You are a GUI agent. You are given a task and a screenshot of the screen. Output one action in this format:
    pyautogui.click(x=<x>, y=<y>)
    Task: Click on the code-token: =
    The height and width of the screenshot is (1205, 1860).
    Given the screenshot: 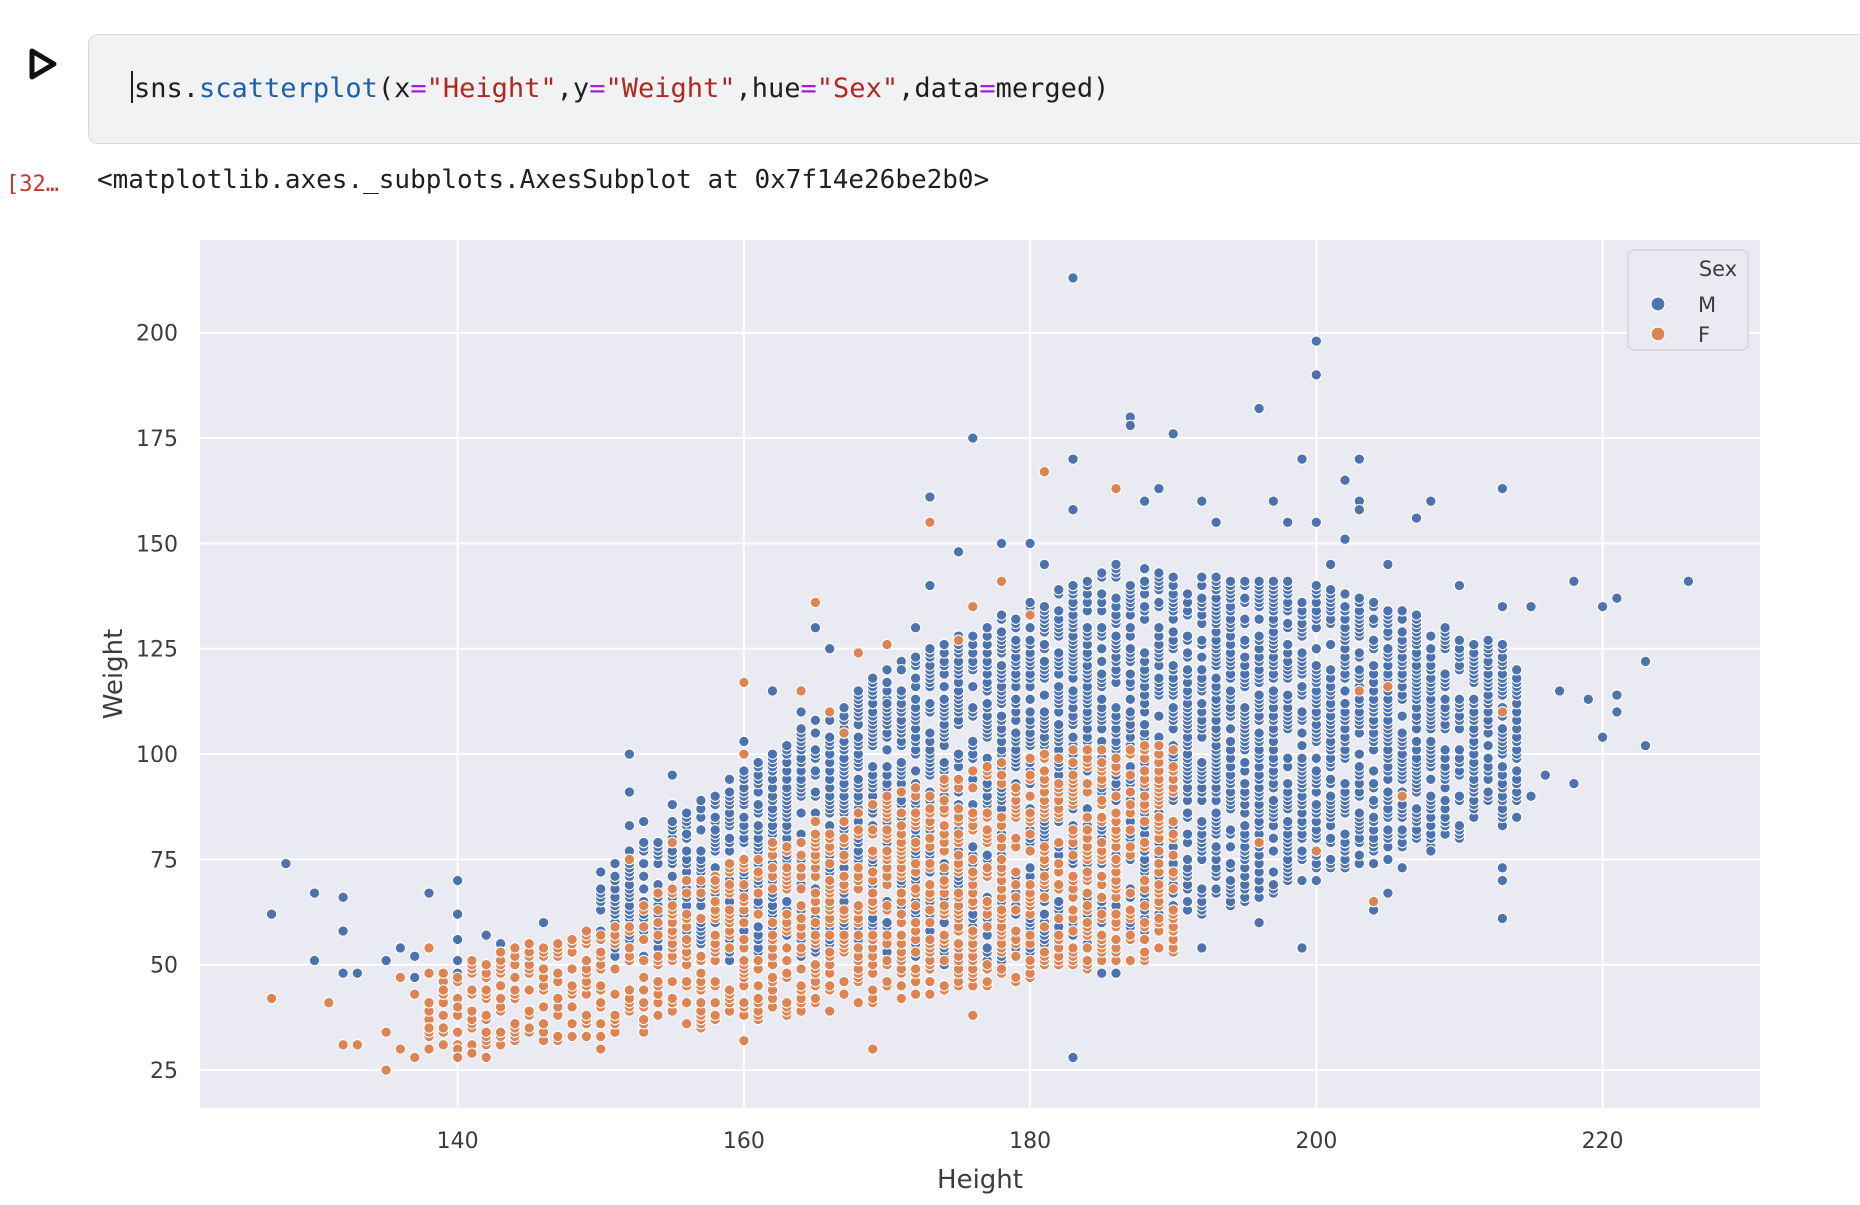 What is the action you would take?
    pyautogui.click(x=808, y=88)
    